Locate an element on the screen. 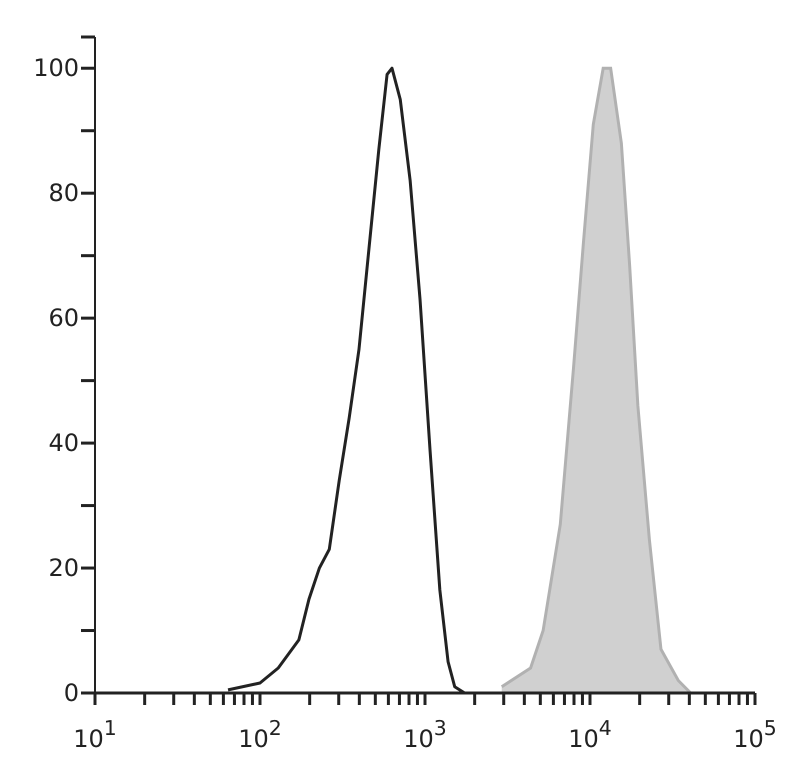 The image size is (787, 780). y-tick-label: 0 is located at coordinates (71, 693).